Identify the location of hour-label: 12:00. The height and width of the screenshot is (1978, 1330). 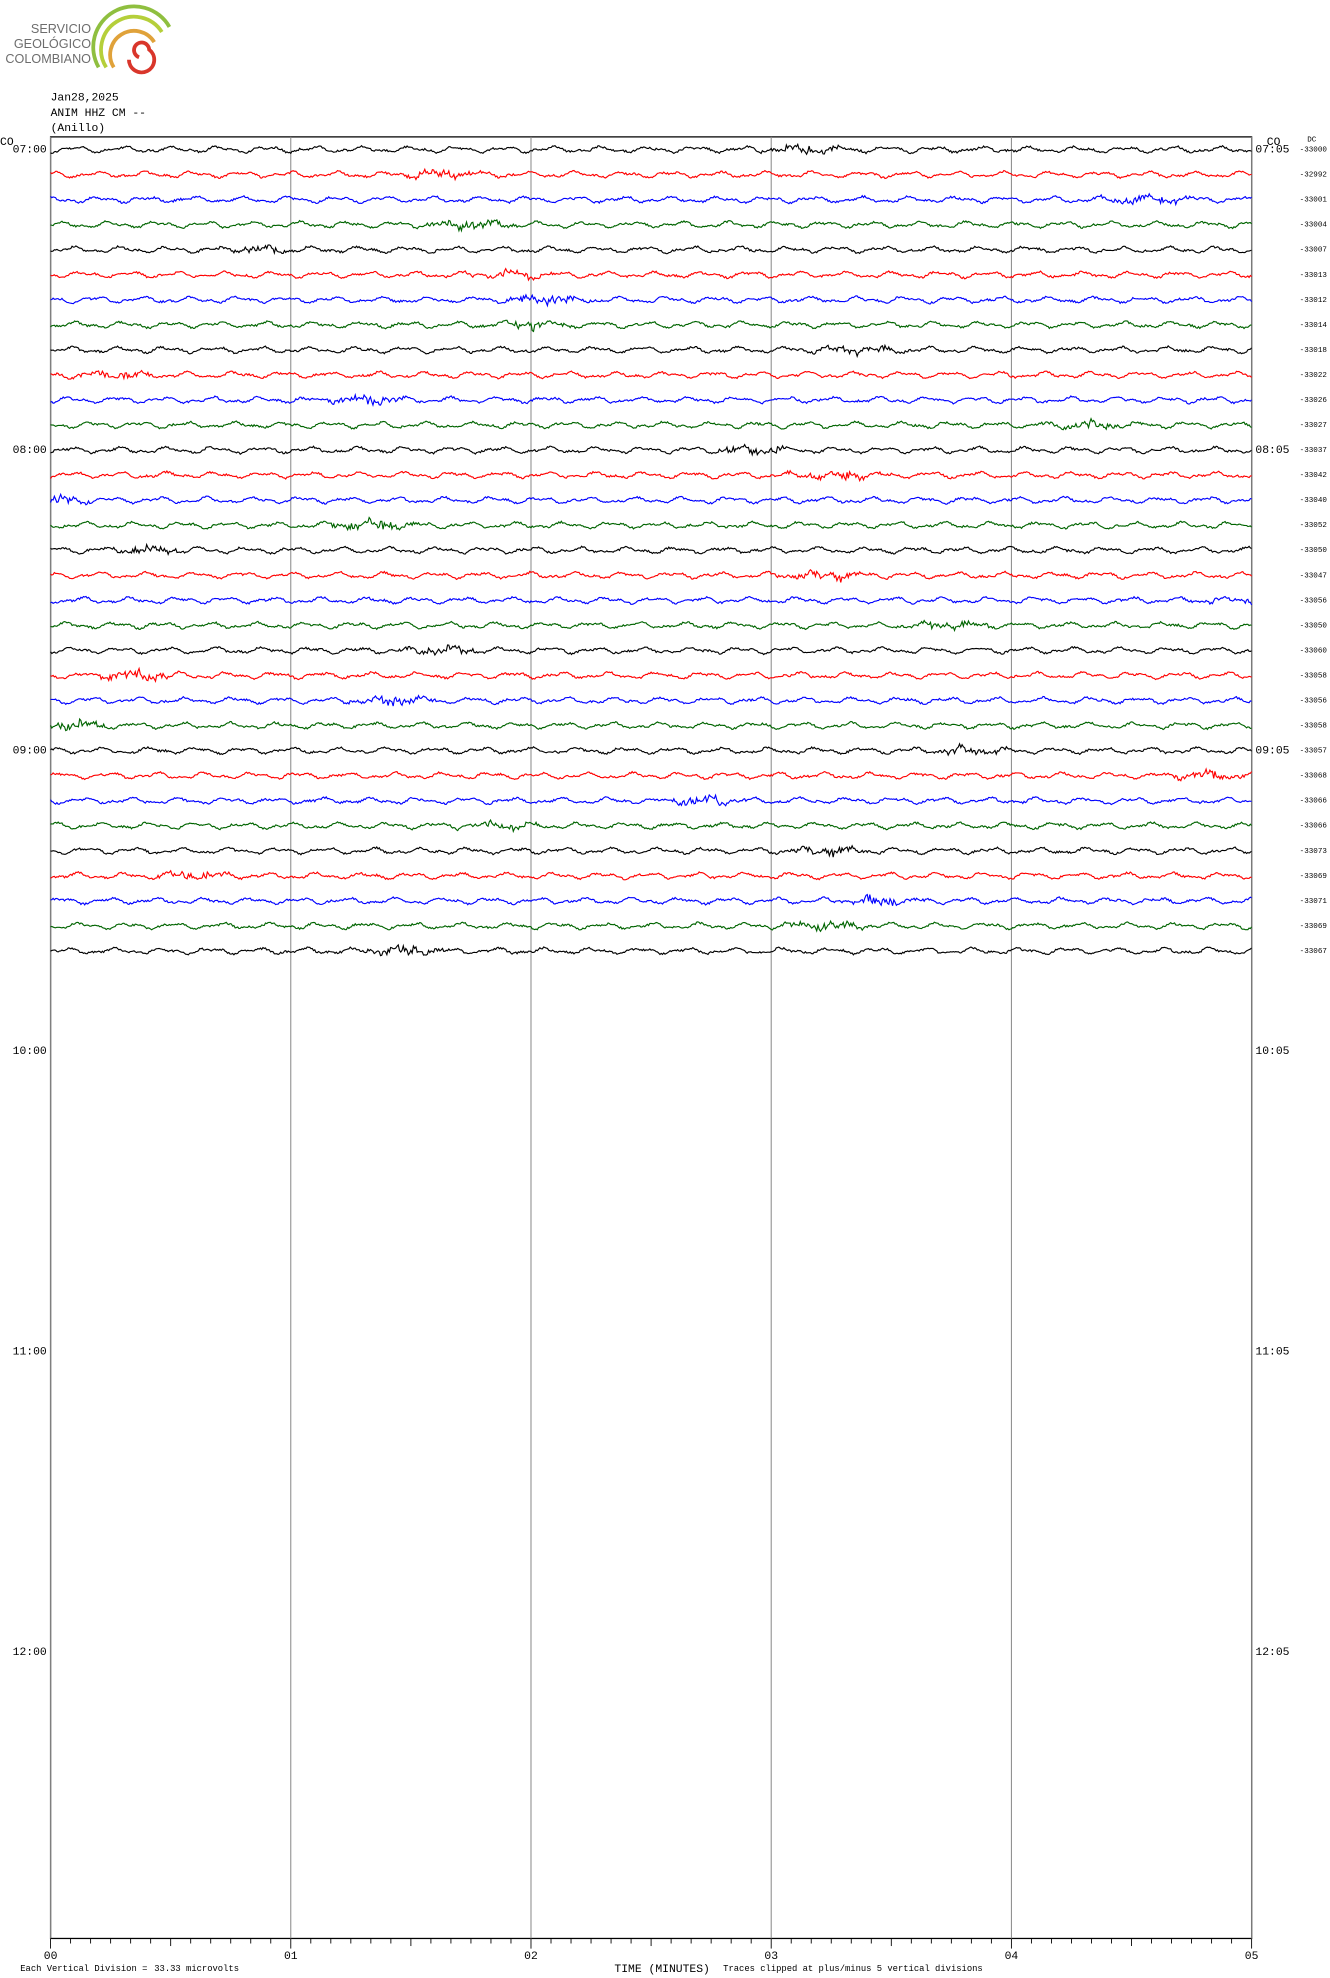
(30, 1653).